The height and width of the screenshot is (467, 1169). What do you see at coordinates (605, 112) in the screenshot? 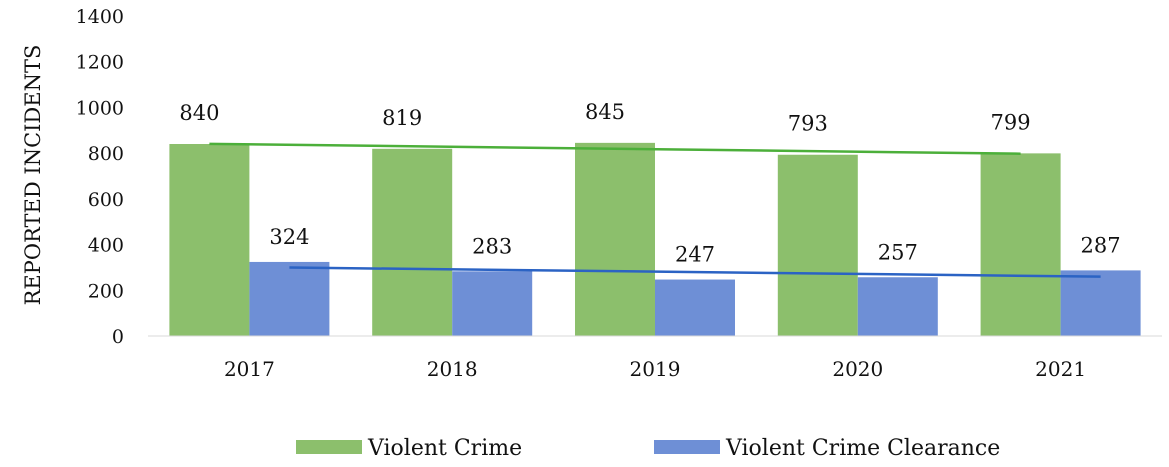
I see `data-label: 845` at bounding box center [605, 112].